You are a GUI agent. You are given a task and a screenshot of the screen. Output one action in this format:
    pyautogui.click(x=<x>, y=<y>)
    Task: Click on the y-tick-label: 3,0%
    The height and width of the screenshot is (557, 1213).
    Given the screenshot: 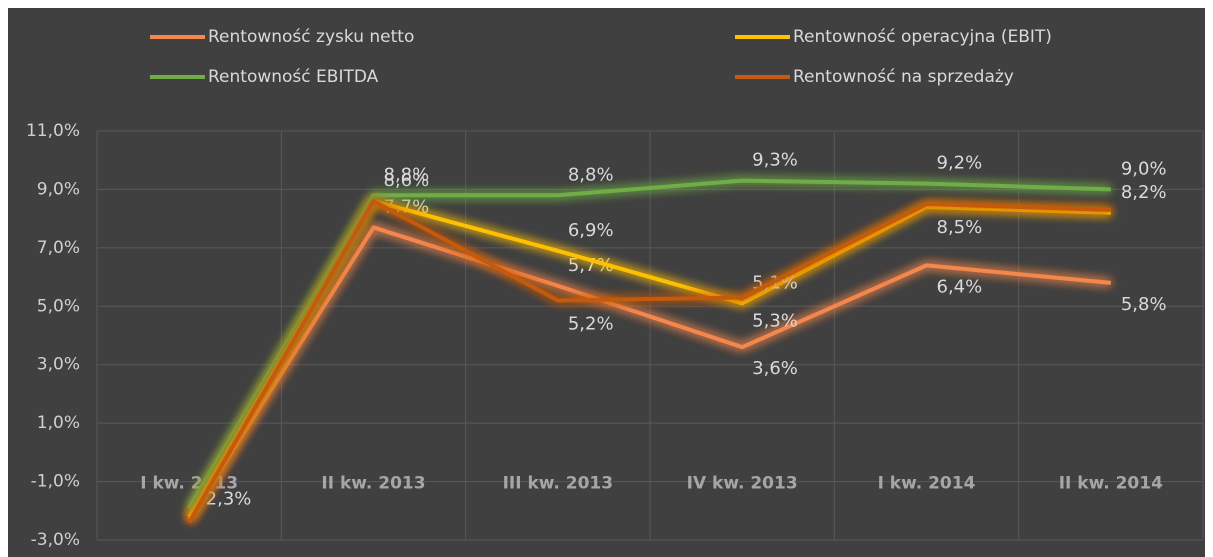 What is the action you would take?
    pyautogui.click(x=58, y=365)
    